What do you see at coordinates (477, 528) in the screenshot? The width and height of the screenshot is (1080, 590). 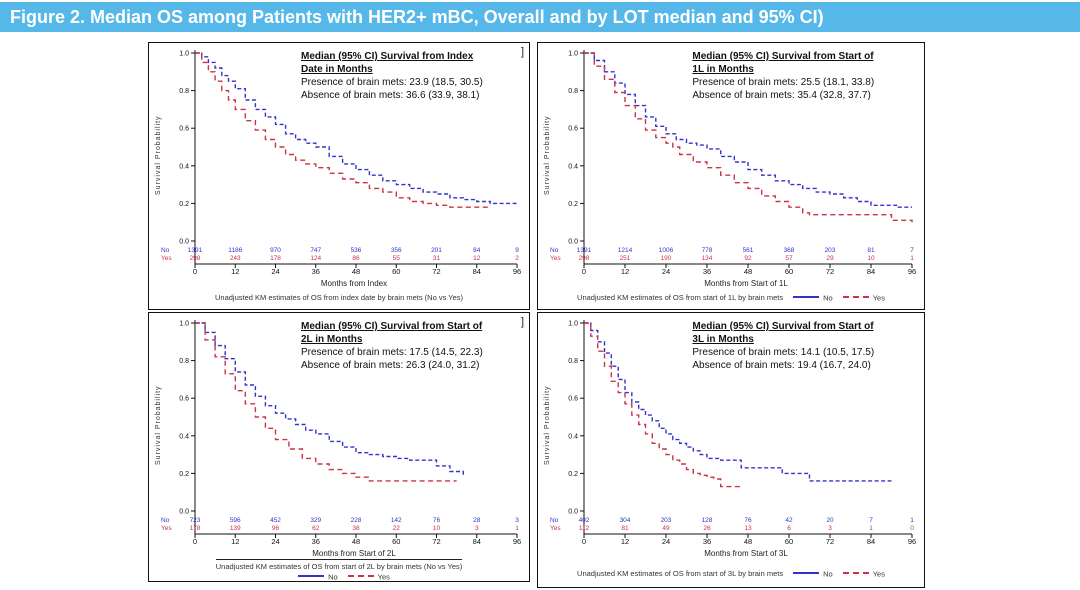 I see `at-risk-count-yes: 3` at bounding box center [477, 528].